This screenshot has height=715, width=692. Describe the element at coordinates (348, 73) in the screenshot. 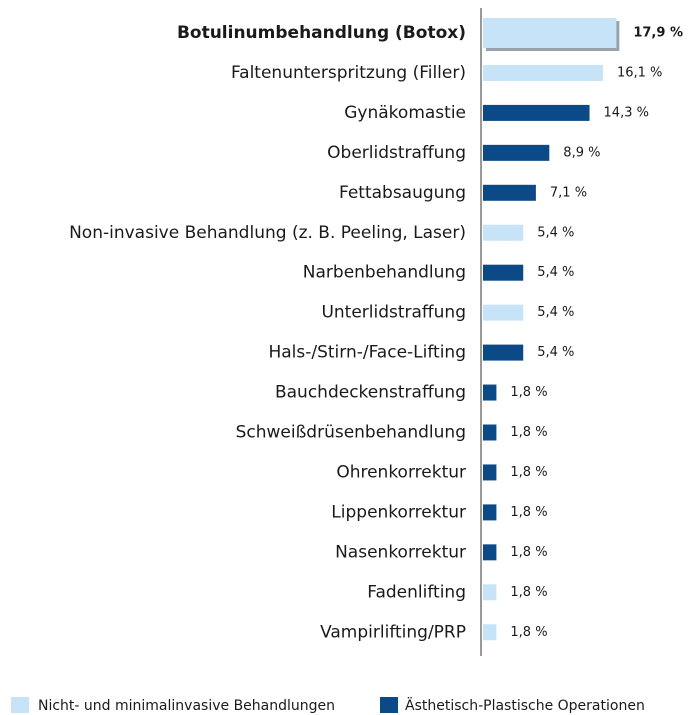

I see `category-label: Faltenunterspritzung (Filler)` at that location.